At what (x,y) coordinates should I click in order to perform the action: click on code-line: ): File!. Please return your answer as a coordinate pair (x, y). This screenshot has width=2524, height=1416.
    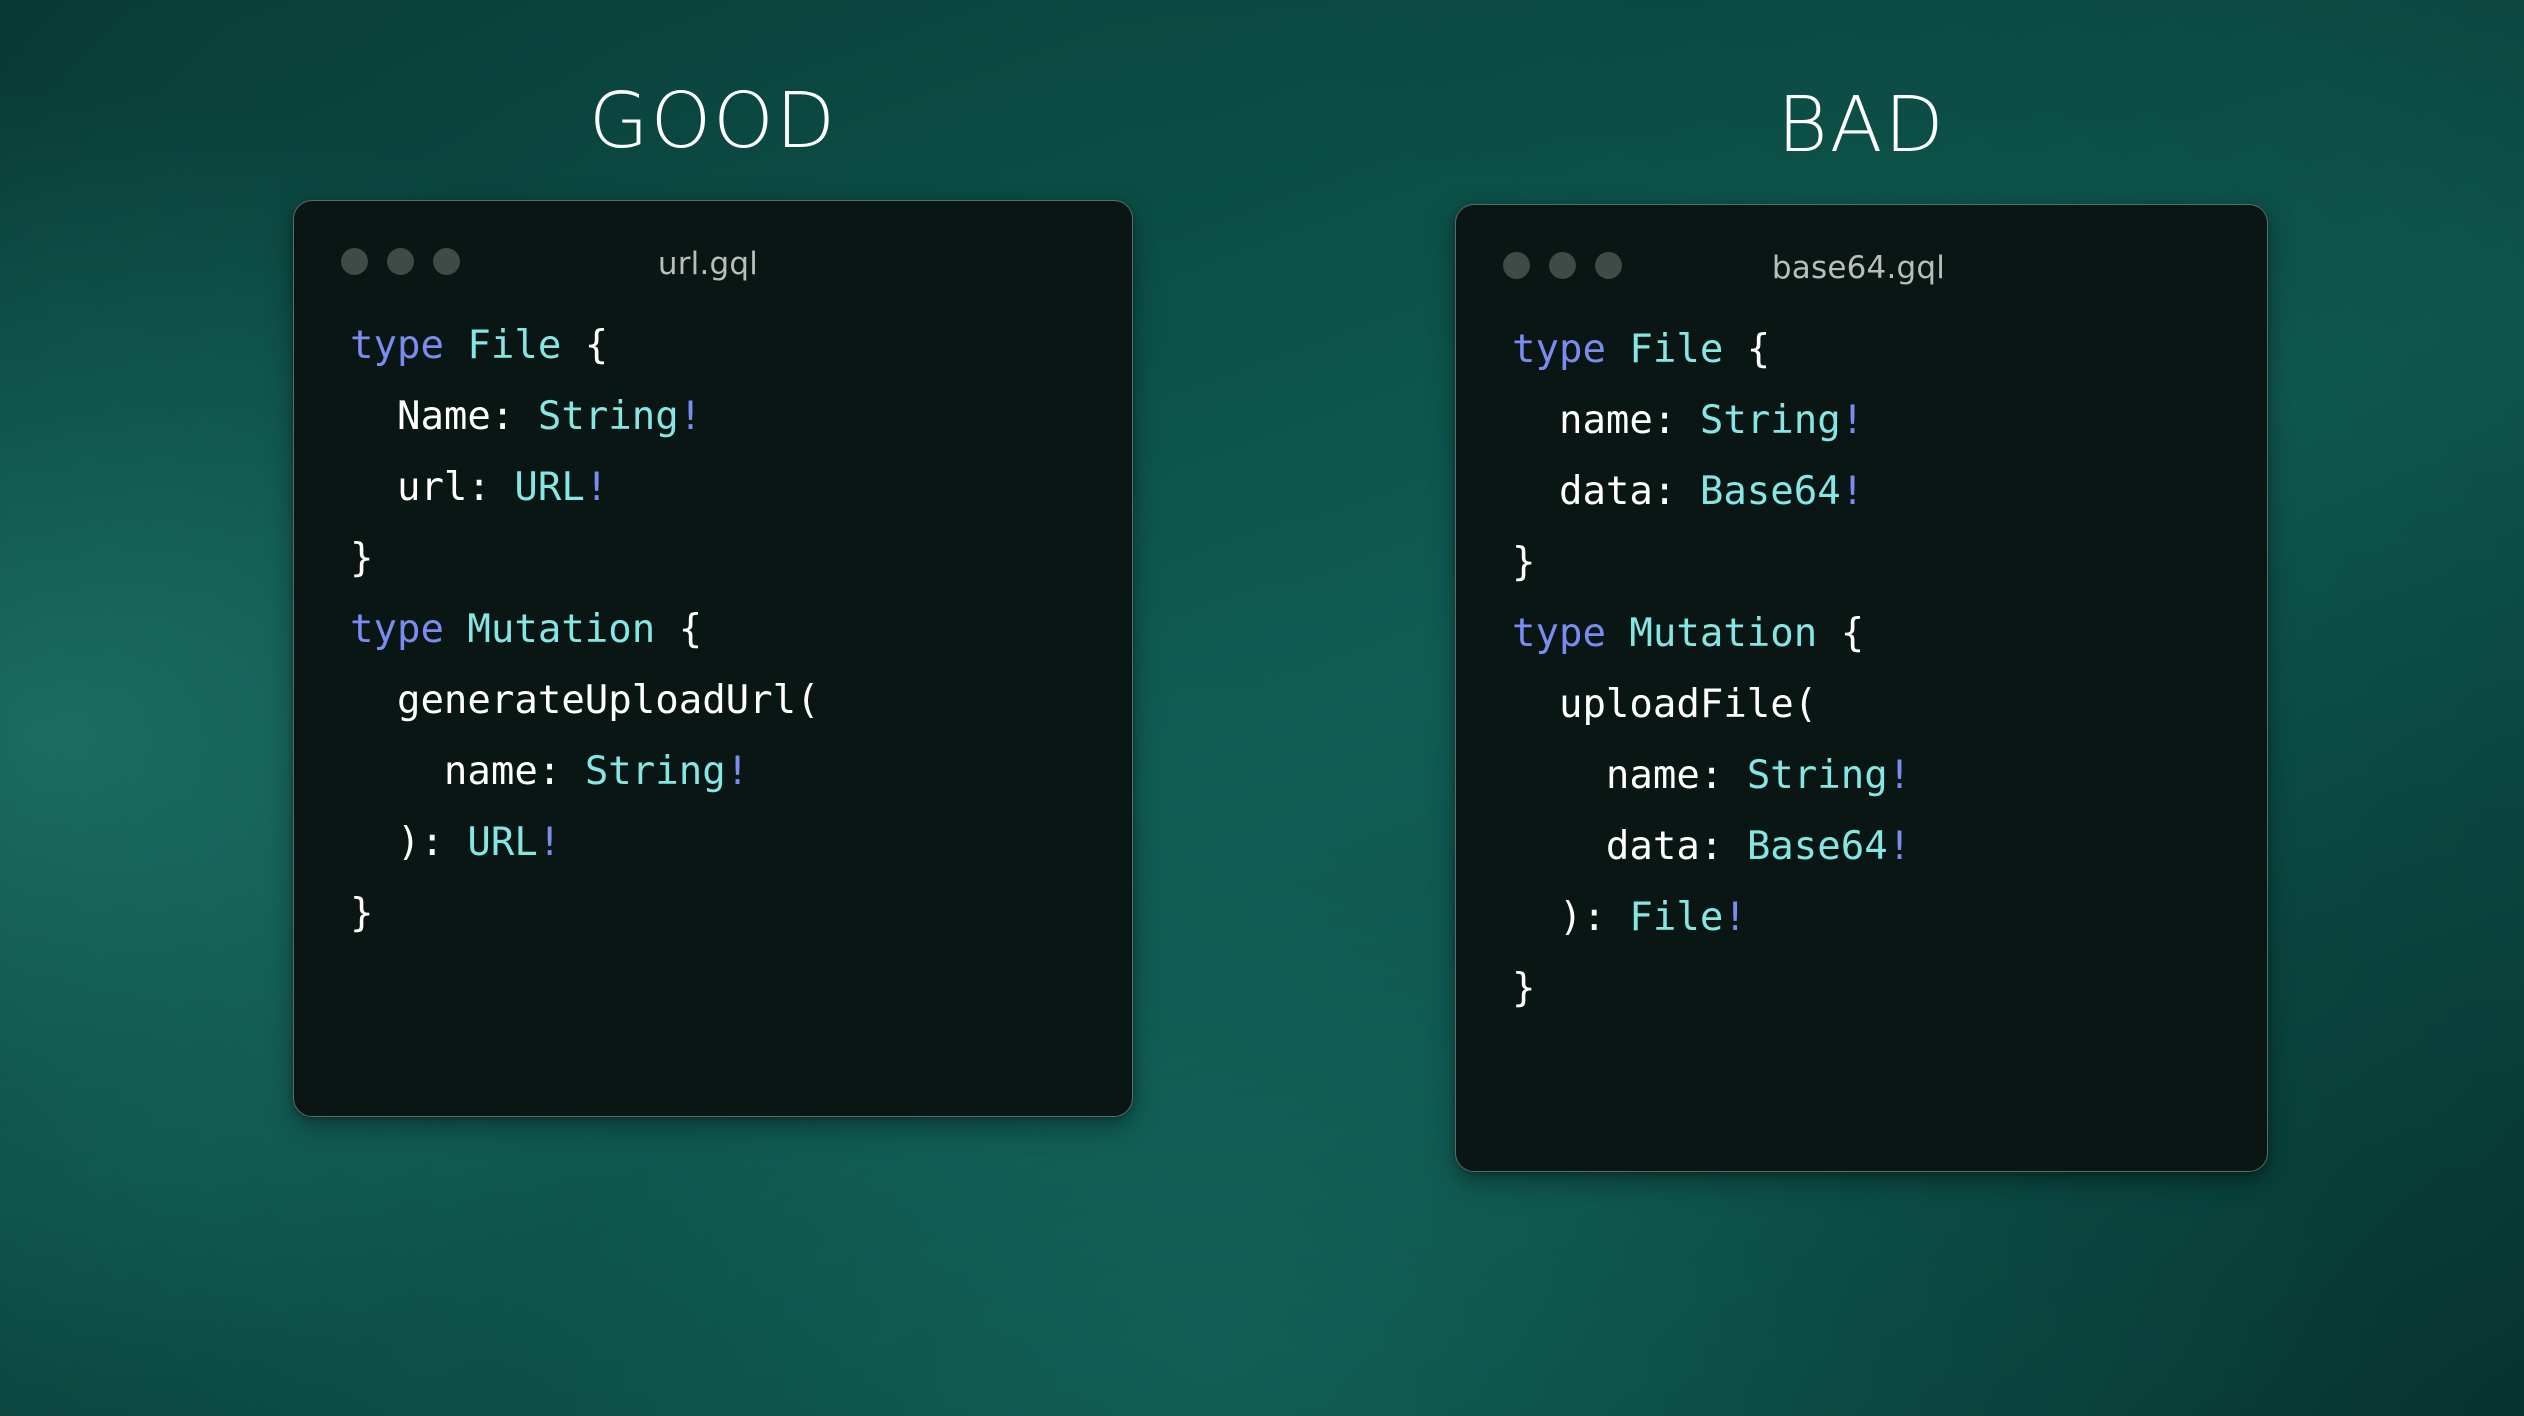
    Looking at the image, I should click on (1889, 917).